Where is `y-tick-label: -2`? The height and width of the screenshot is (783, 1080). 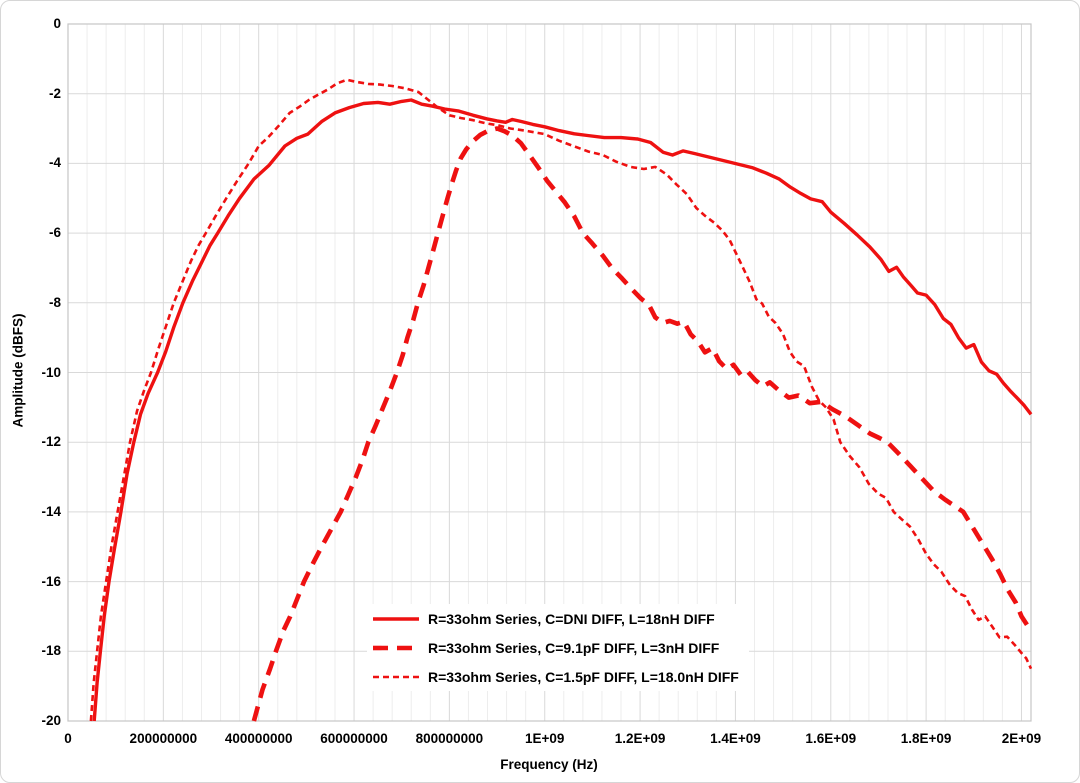 y-tick-label: -2 is located at coordinates (54, 93).